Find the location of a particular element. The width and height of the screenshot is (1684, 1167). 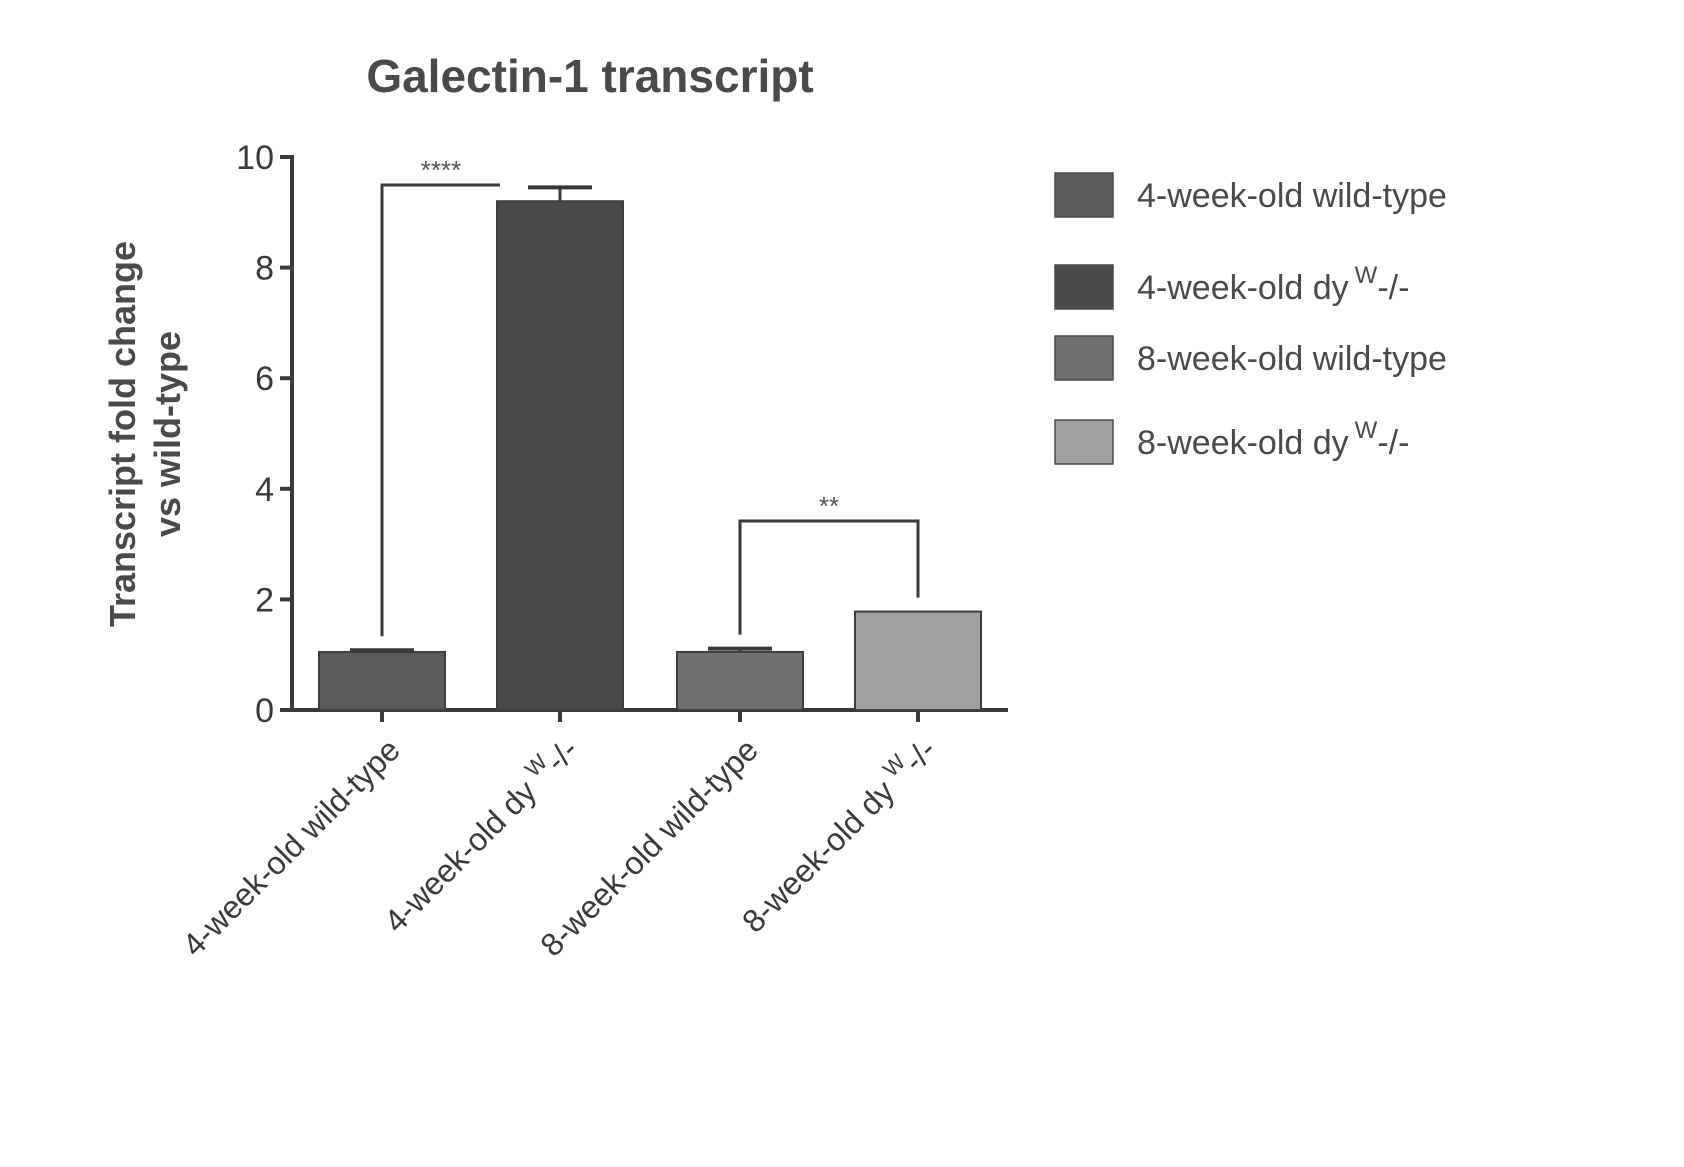

y-tick-label: 4 is located at coordinates (264, 490).